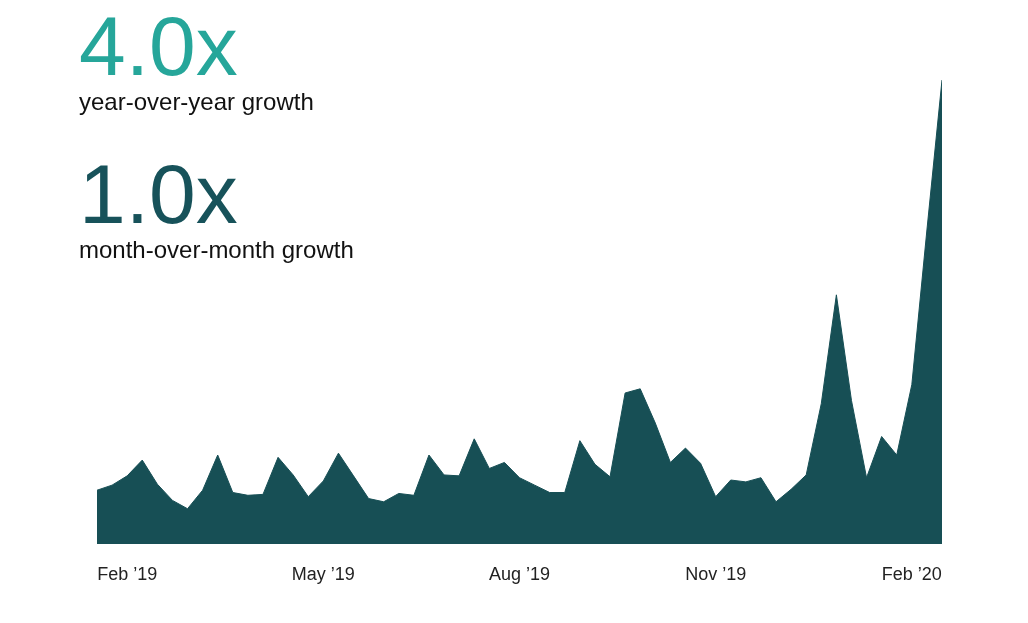 Image resolution: width=1028 pixels, height=623 pixels. Describe the element at coordinates (323, 573) in the screenshot. I see `x-tick-label: May ’19` at that location.